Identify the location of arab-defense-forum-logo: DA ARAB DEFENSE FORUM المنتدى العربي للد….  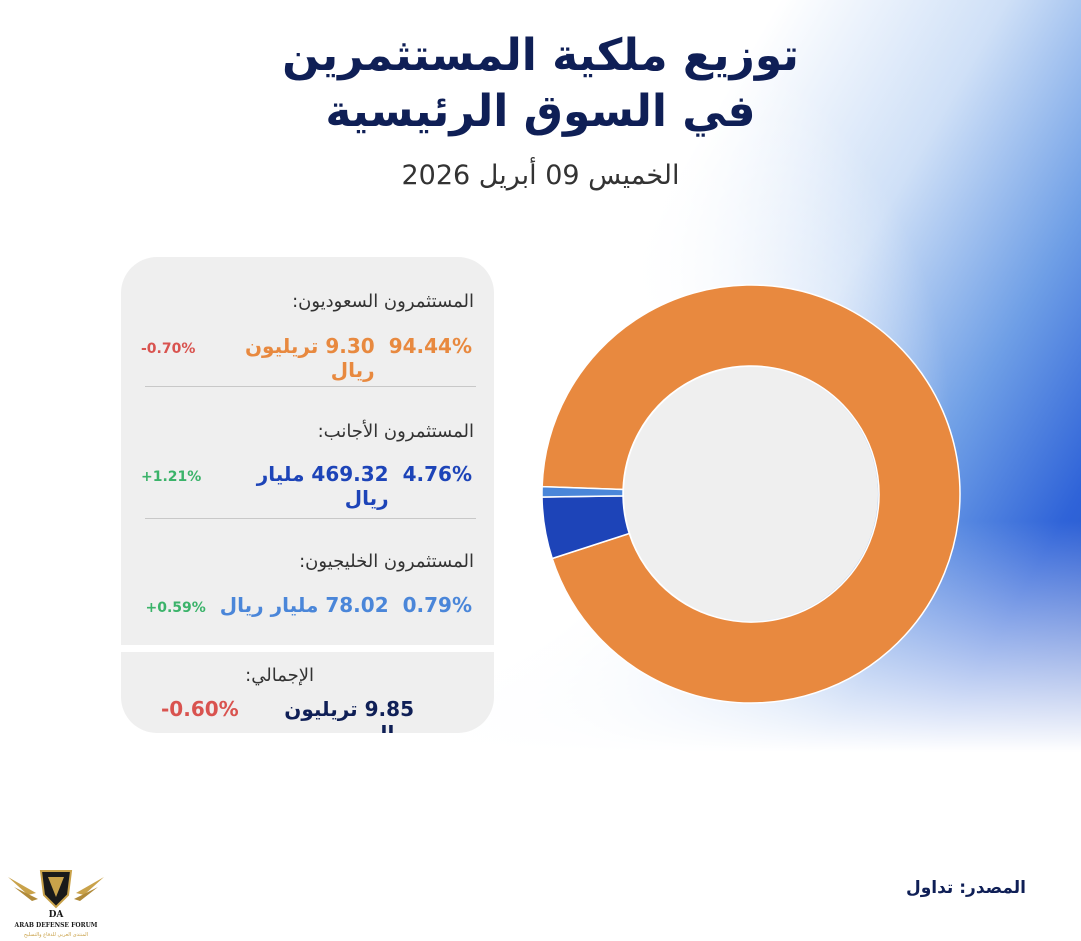
(56, 904).